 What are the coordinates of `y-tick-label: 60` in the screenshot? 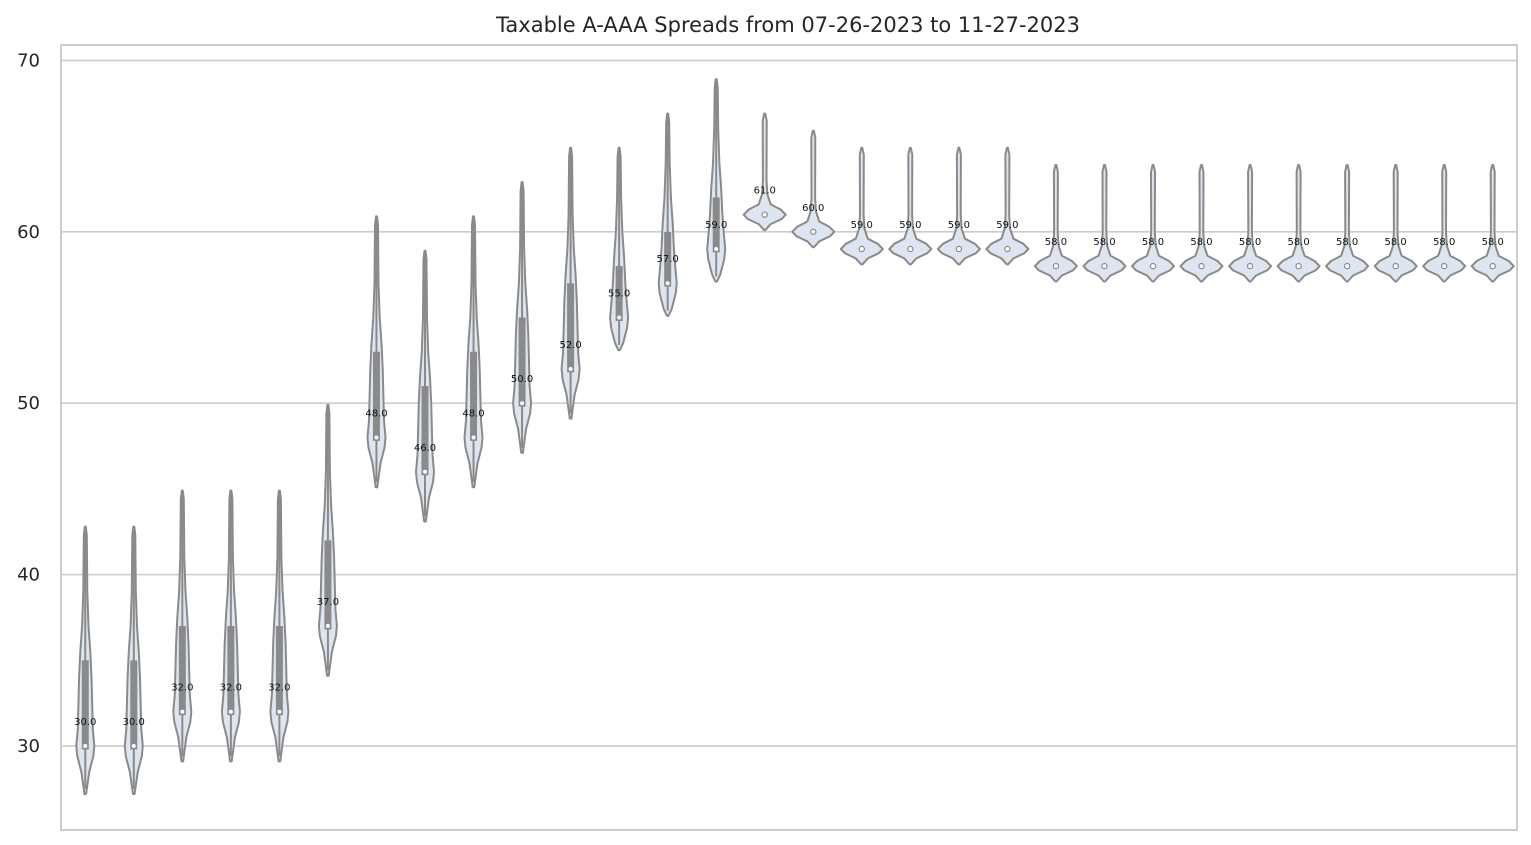 It's located at (28, 232).